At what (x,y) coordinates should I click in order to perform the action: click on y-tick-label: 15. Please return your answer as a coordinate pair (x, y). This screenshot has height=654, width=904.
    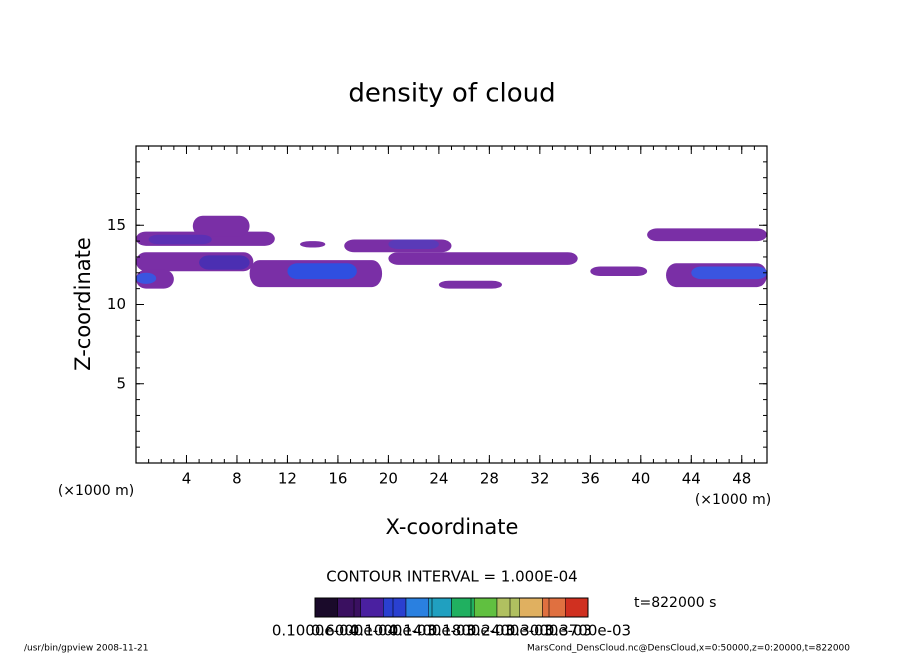
    Looking at the image, I should click on (116, 225).